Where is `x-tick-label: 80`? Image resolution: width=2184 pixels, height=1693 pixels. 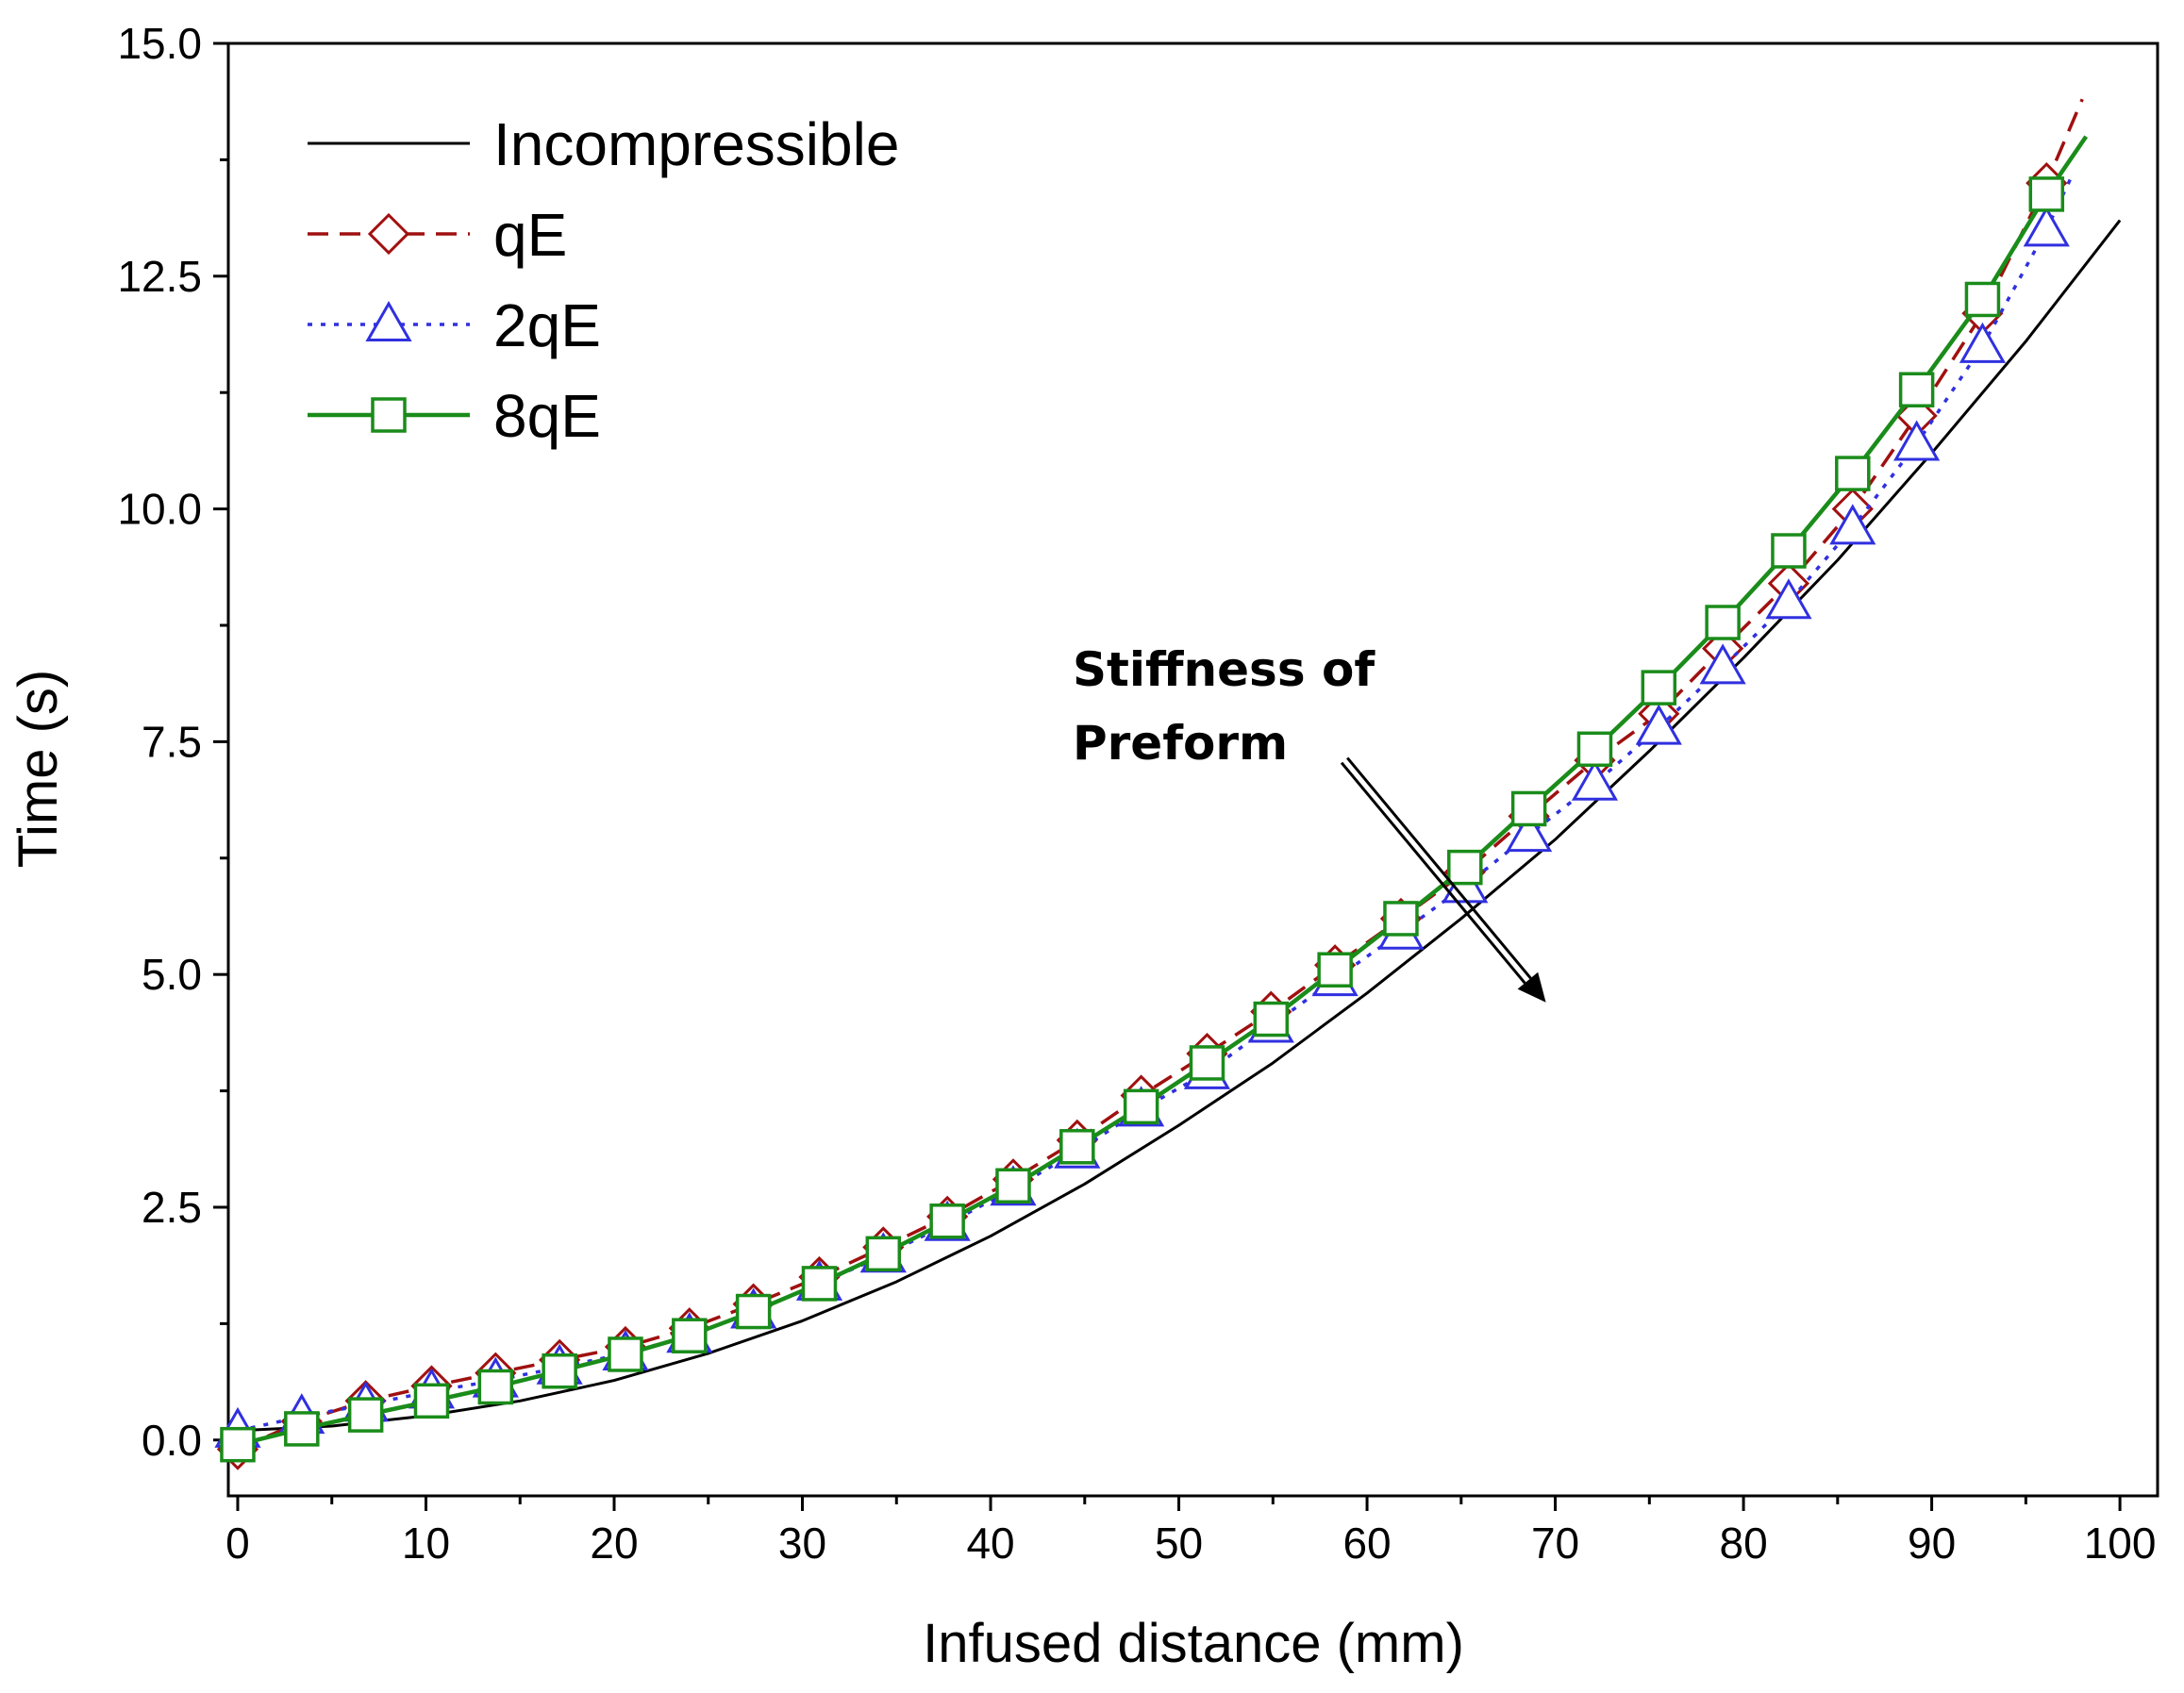 x-tick-label: 80 is located at coordinates (1743, 1543).